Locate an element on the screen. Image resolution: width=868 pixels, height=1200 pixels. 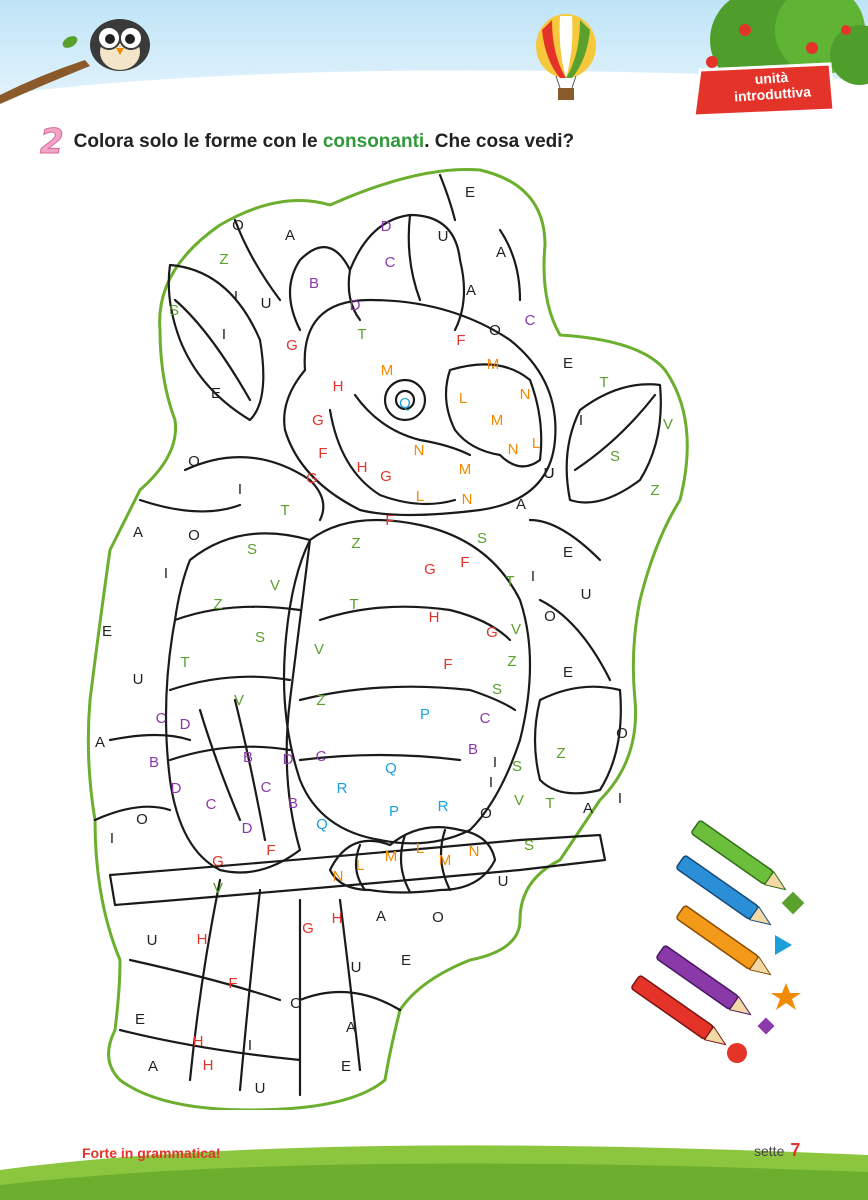
puzzle-letter: Q is located at coordinates (391, 768).